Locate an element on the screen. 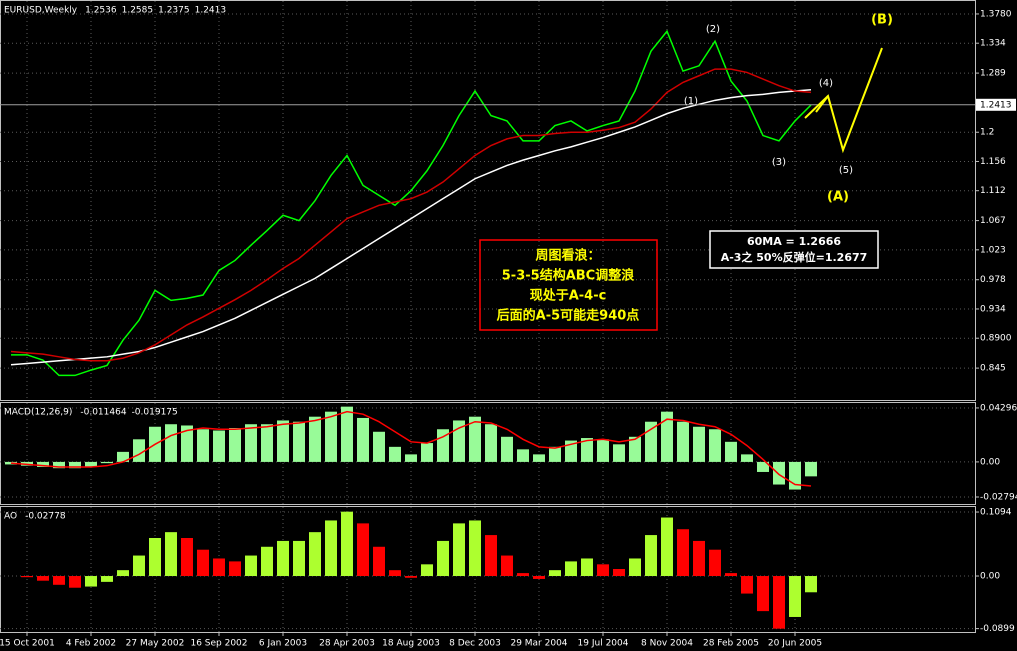  wave-label: (5) is located at coordinates (846, 170).